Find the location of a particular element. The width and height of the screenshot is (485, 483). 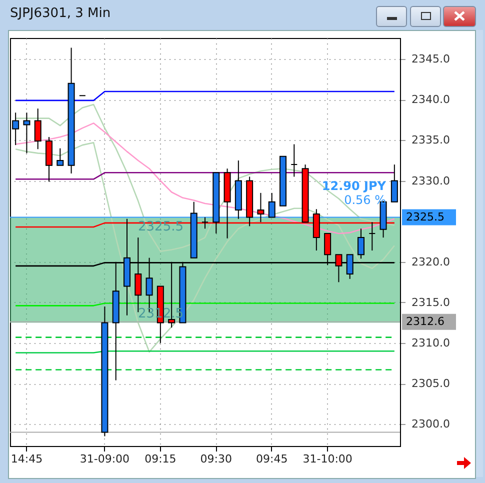

y-tick-label: 2300.0 is located at coordinates (431, 424).